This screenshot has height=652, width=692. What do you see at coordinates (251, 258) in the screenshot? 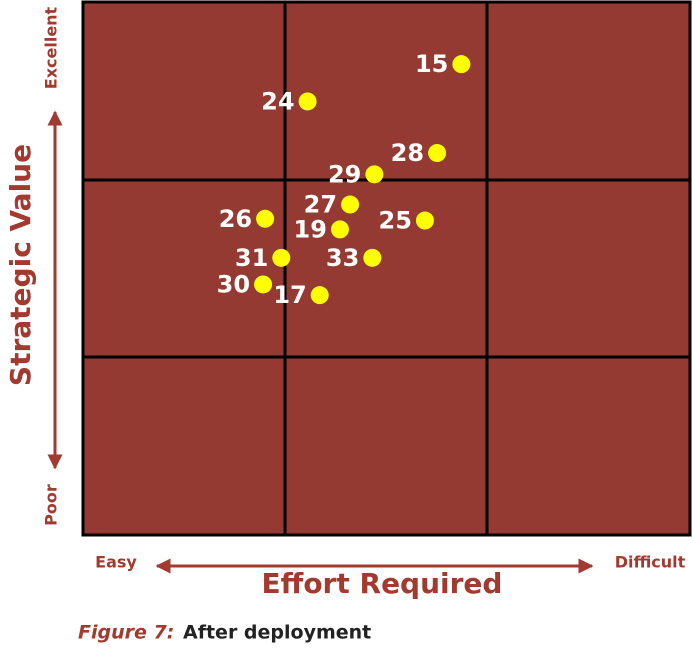
I see `point-label: 31` at bounding box center [251, 258].